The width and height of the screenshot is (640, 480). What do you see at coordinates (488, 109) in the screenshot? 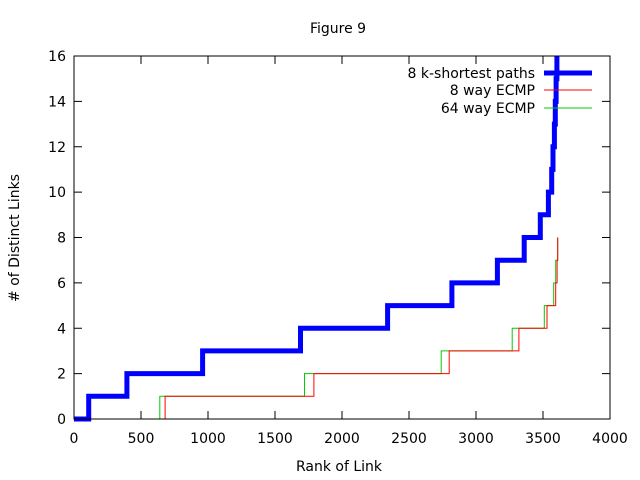
I see `legend-label-2: 64 way ECMP` at bounding box center [488, 109].